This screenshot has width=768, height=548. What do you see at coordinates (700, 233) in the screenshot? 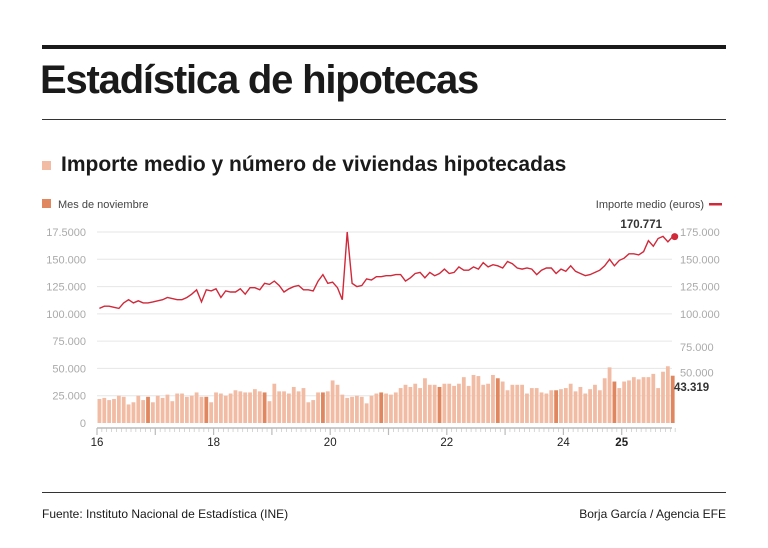
I see `right-axis-label: 175.000` at bounding box center [700, 233].